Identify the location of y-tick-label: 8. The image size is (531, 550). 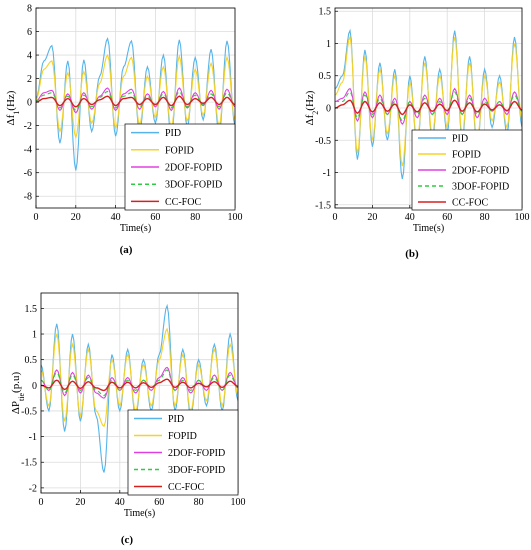
(29, 9).